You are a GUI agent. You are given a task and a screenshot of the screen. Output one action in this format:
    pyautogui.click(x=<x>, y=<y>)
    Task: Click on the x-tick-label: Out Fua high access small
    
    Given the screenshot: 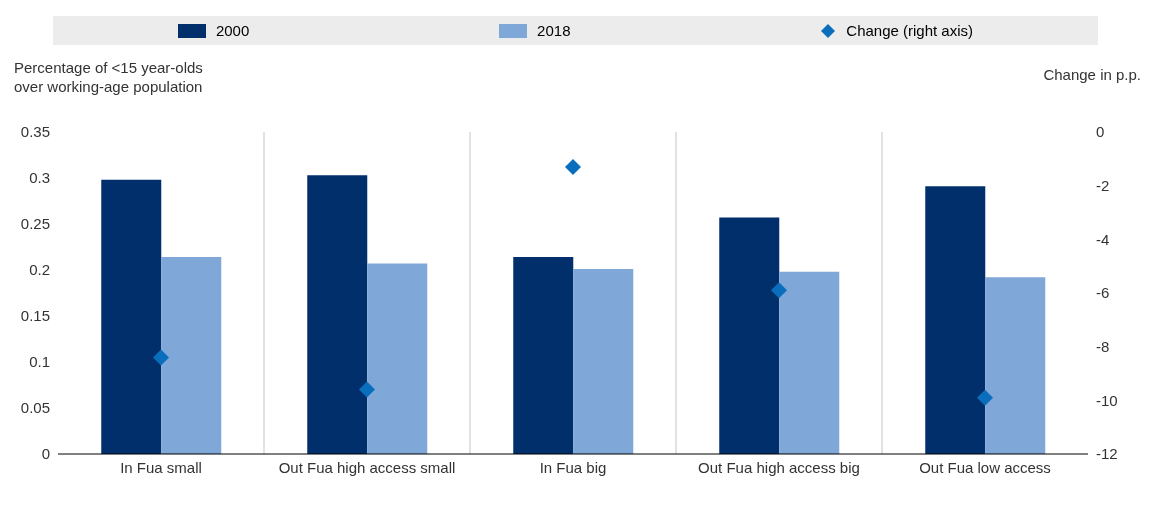 What is the action you would take?
    pyautogui.click(x=367, y=467)
    